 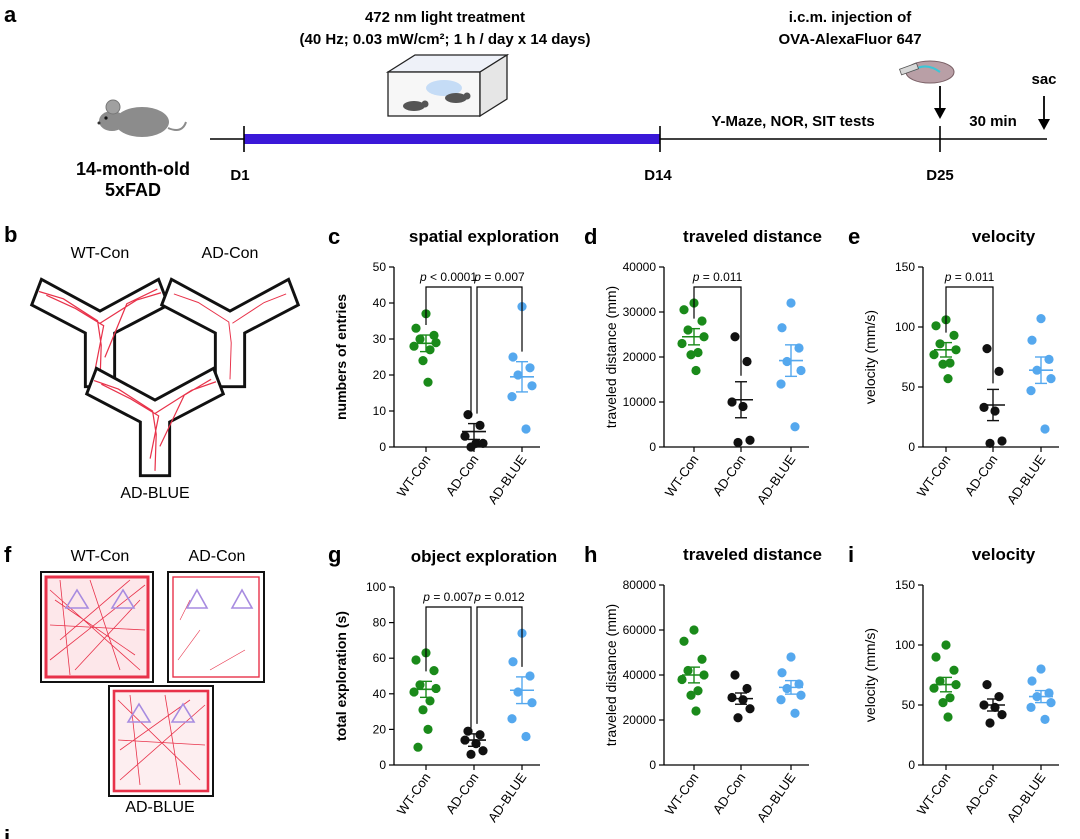 What do you see at coordinates (969, 277) in the screenshot?
I see `chart-e-pvalue: p = 0.011` at bounding box center [969, 277].